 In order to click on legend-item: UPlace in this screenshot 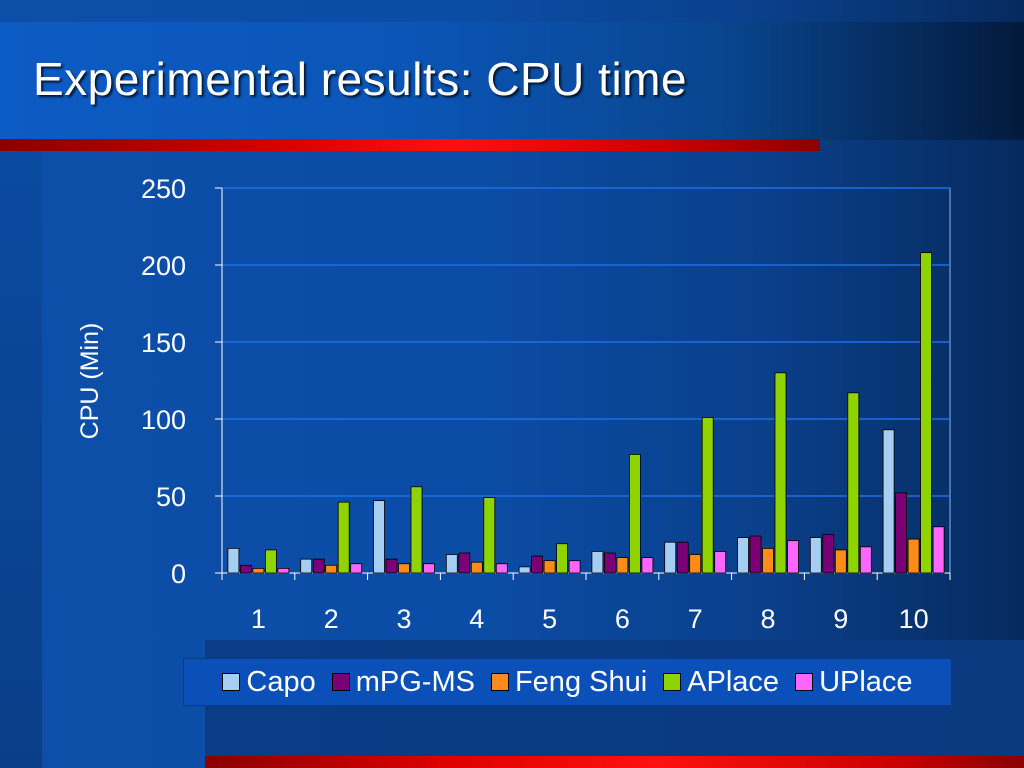, I will do `click(854, 682)`.